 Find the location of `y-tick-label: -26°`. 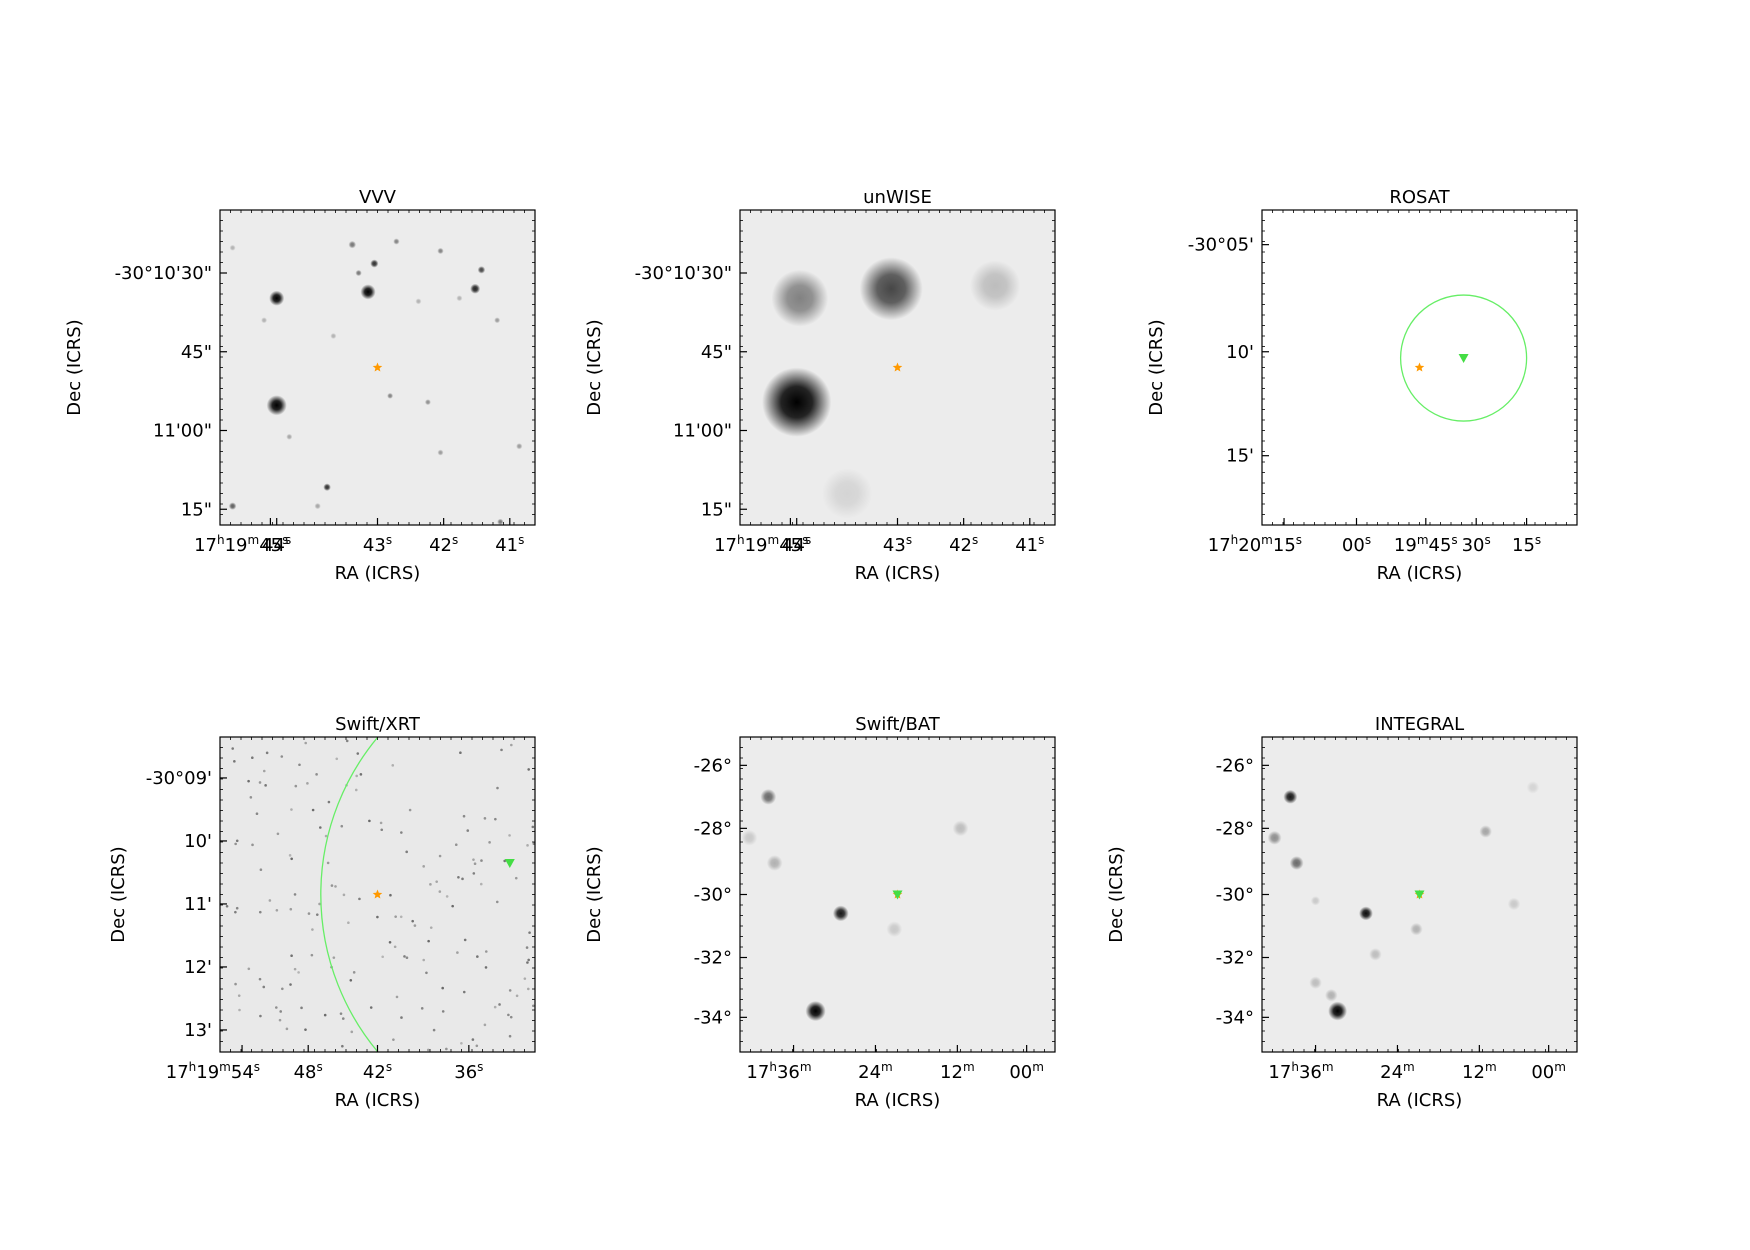

y-tick-label: -26° is located at coordinates (1235, 765).